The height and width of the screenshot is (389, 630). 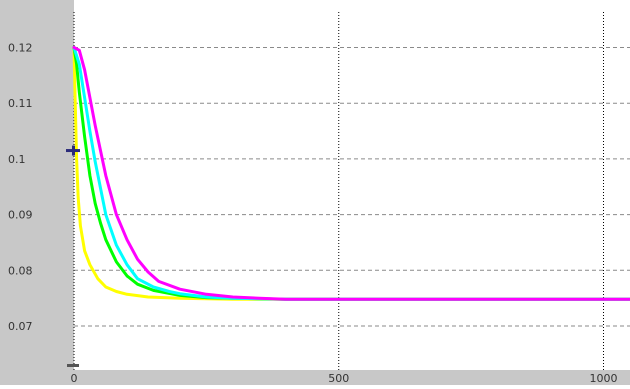 What do you see at coordinates (604, 378) in the screenshot?
I see `x-tick-label: 1000` at bounding box center [604, 378].